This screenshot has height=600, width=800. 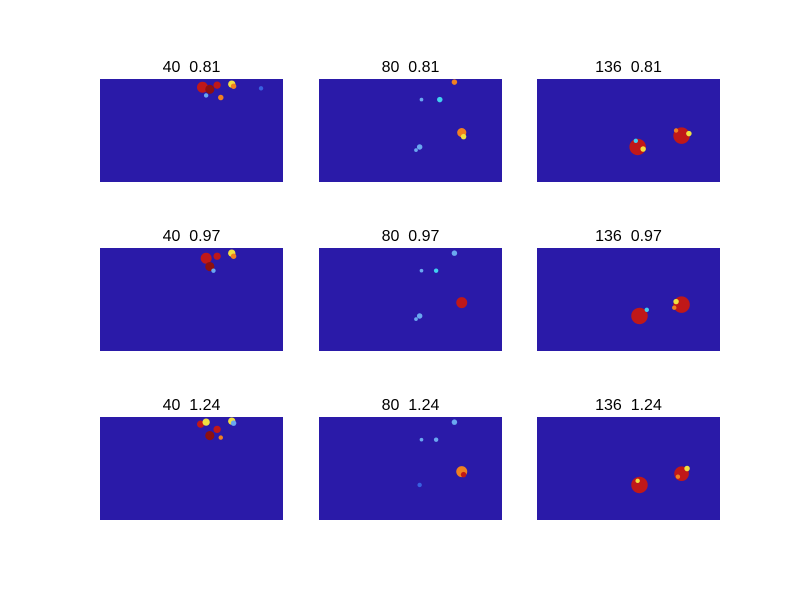 I want to click on panel-title: 136 1.24, so click(x=628, y=405).